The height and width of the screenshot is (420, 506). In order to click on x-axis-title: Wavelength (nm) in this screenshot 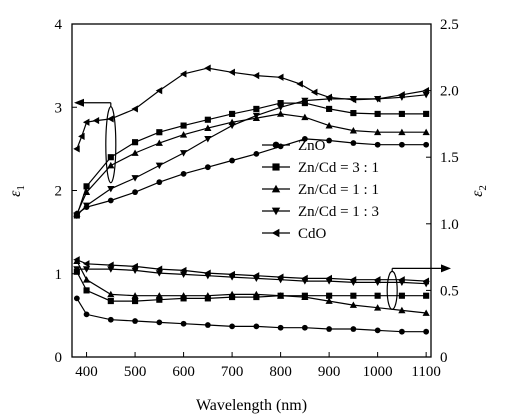, I will do `click(251, 405)`.